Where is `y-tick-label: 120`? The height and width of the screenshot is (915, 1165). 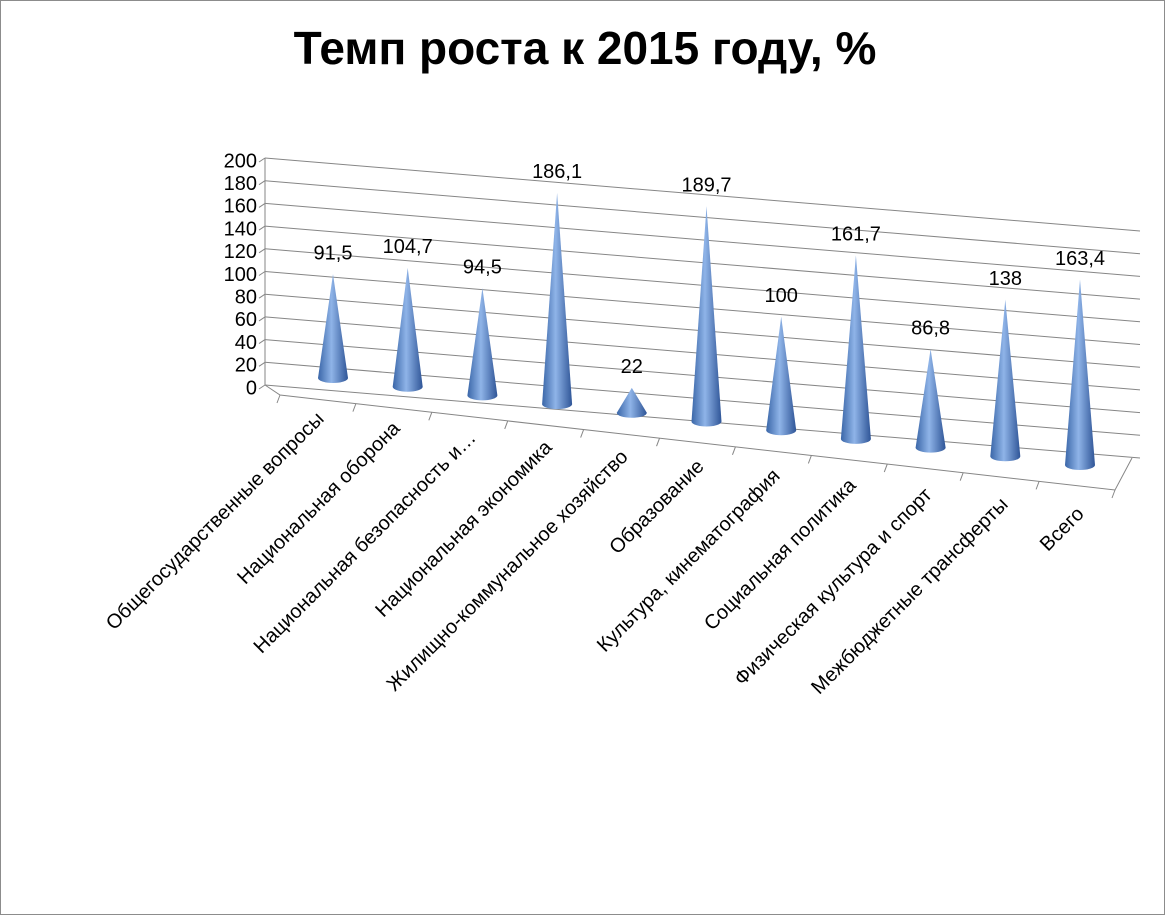 y-tick-label: 120 is located at coordinates (240, 252).